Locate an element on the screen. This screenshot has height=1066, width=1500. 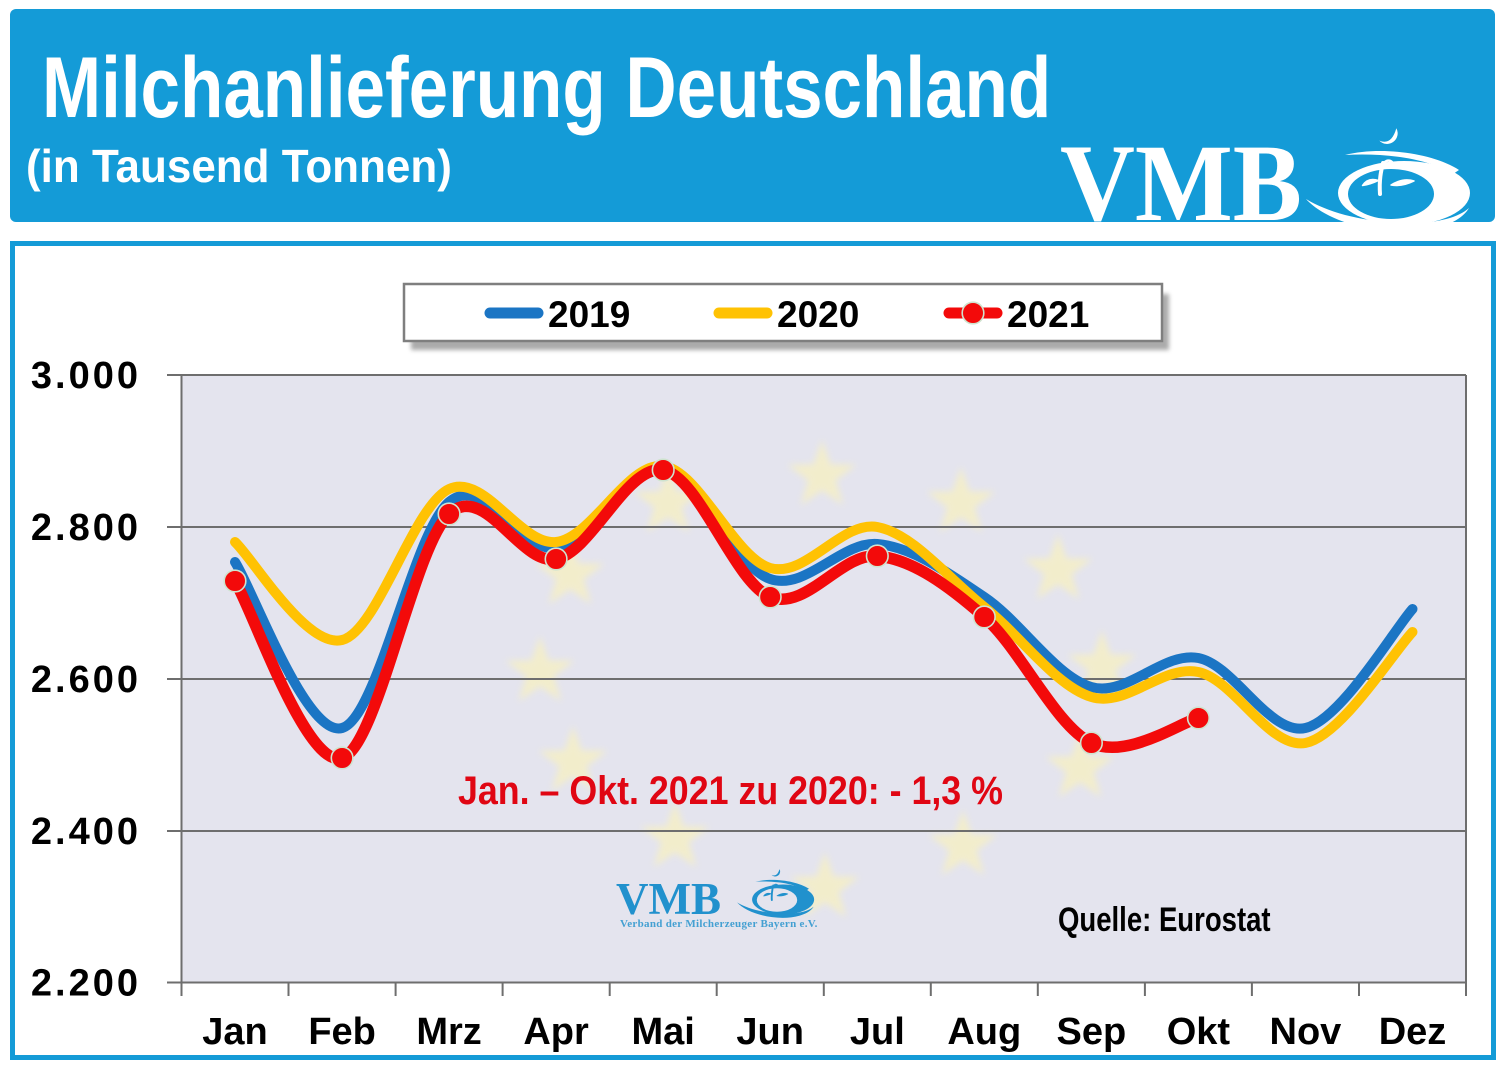
svg-text: Jul is located at coordinates (877, 1032).